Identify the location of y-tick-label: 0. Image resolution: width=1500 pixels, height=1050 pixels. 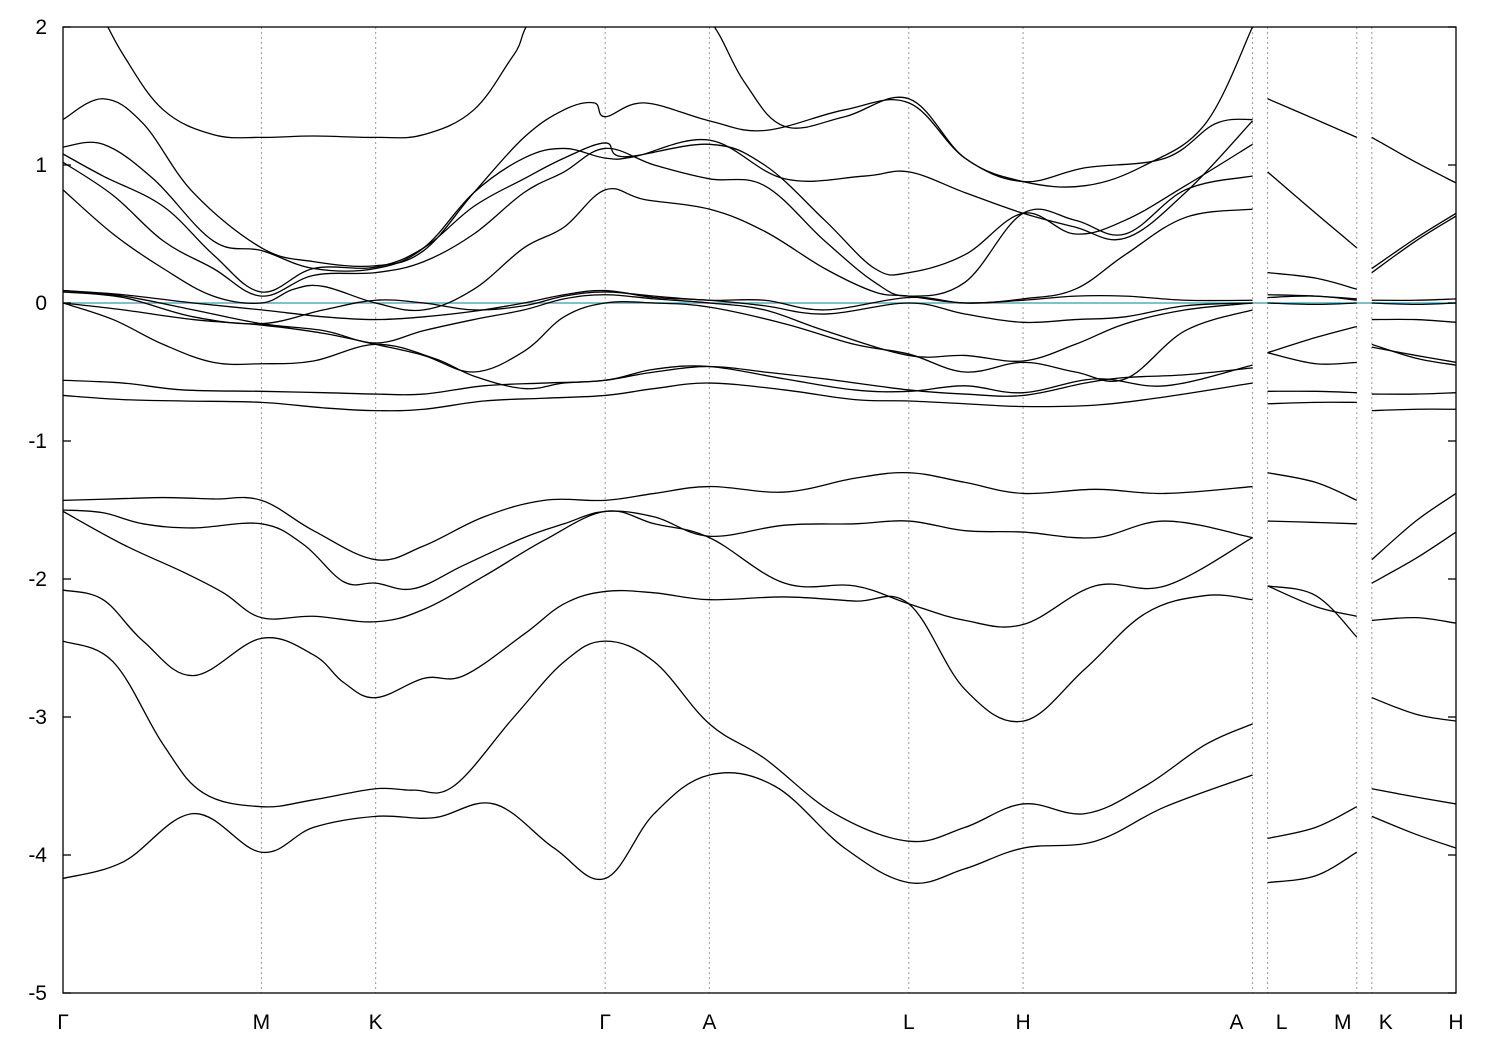
(41, 303).